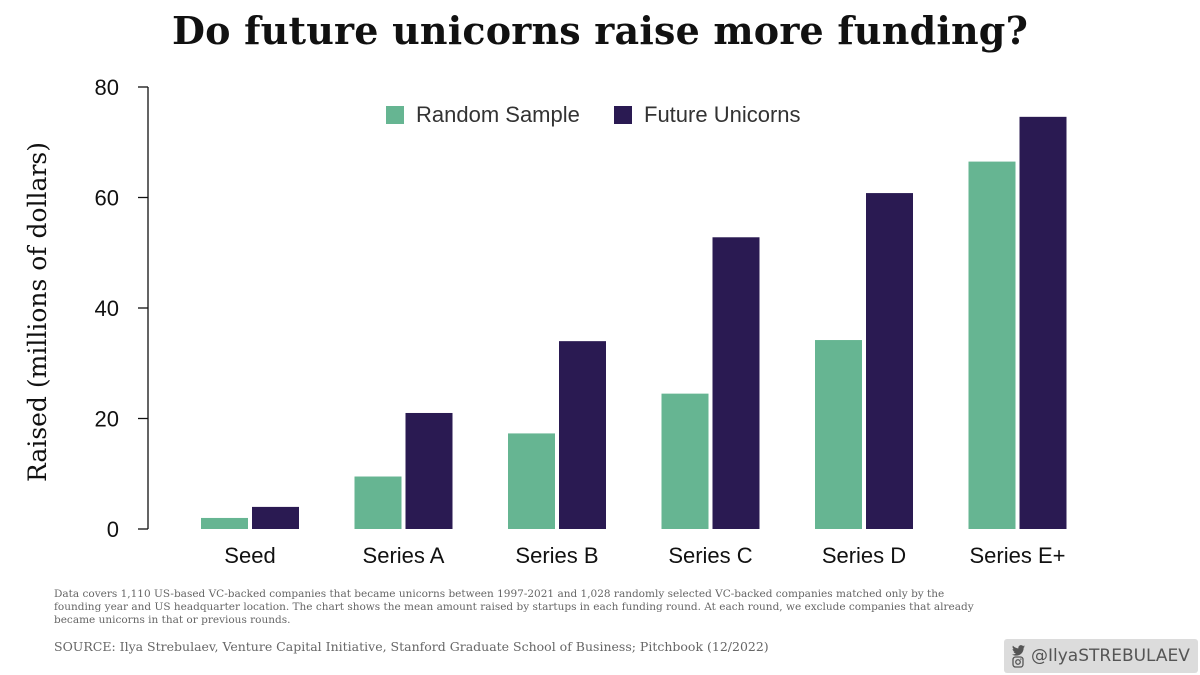 This screenshot has height=675, width=1200. I want to click on bar-future-unicorns-series-a, so click(429, 470).